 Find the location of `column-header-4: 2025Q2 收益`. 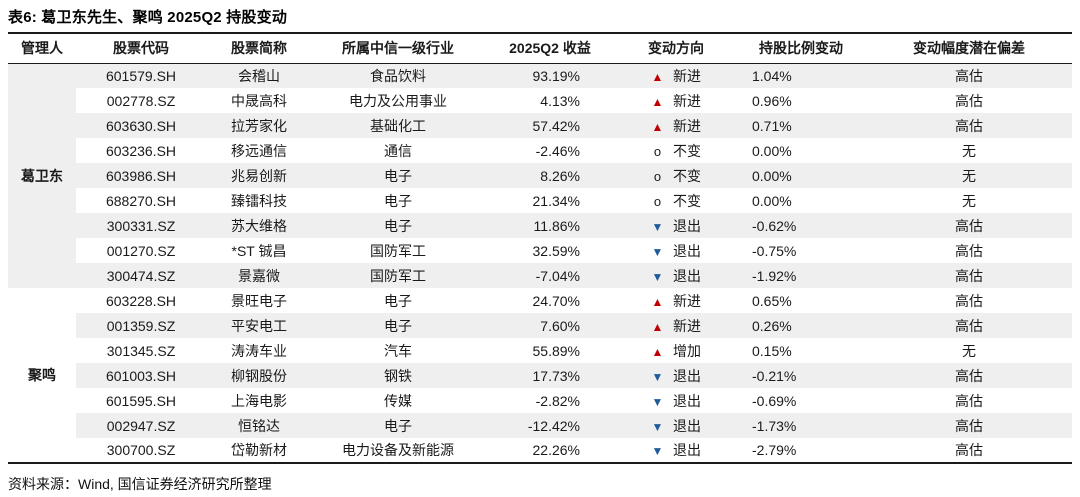

column-header-4: 2025Q2 收益 is located at coordinates (550, 48).